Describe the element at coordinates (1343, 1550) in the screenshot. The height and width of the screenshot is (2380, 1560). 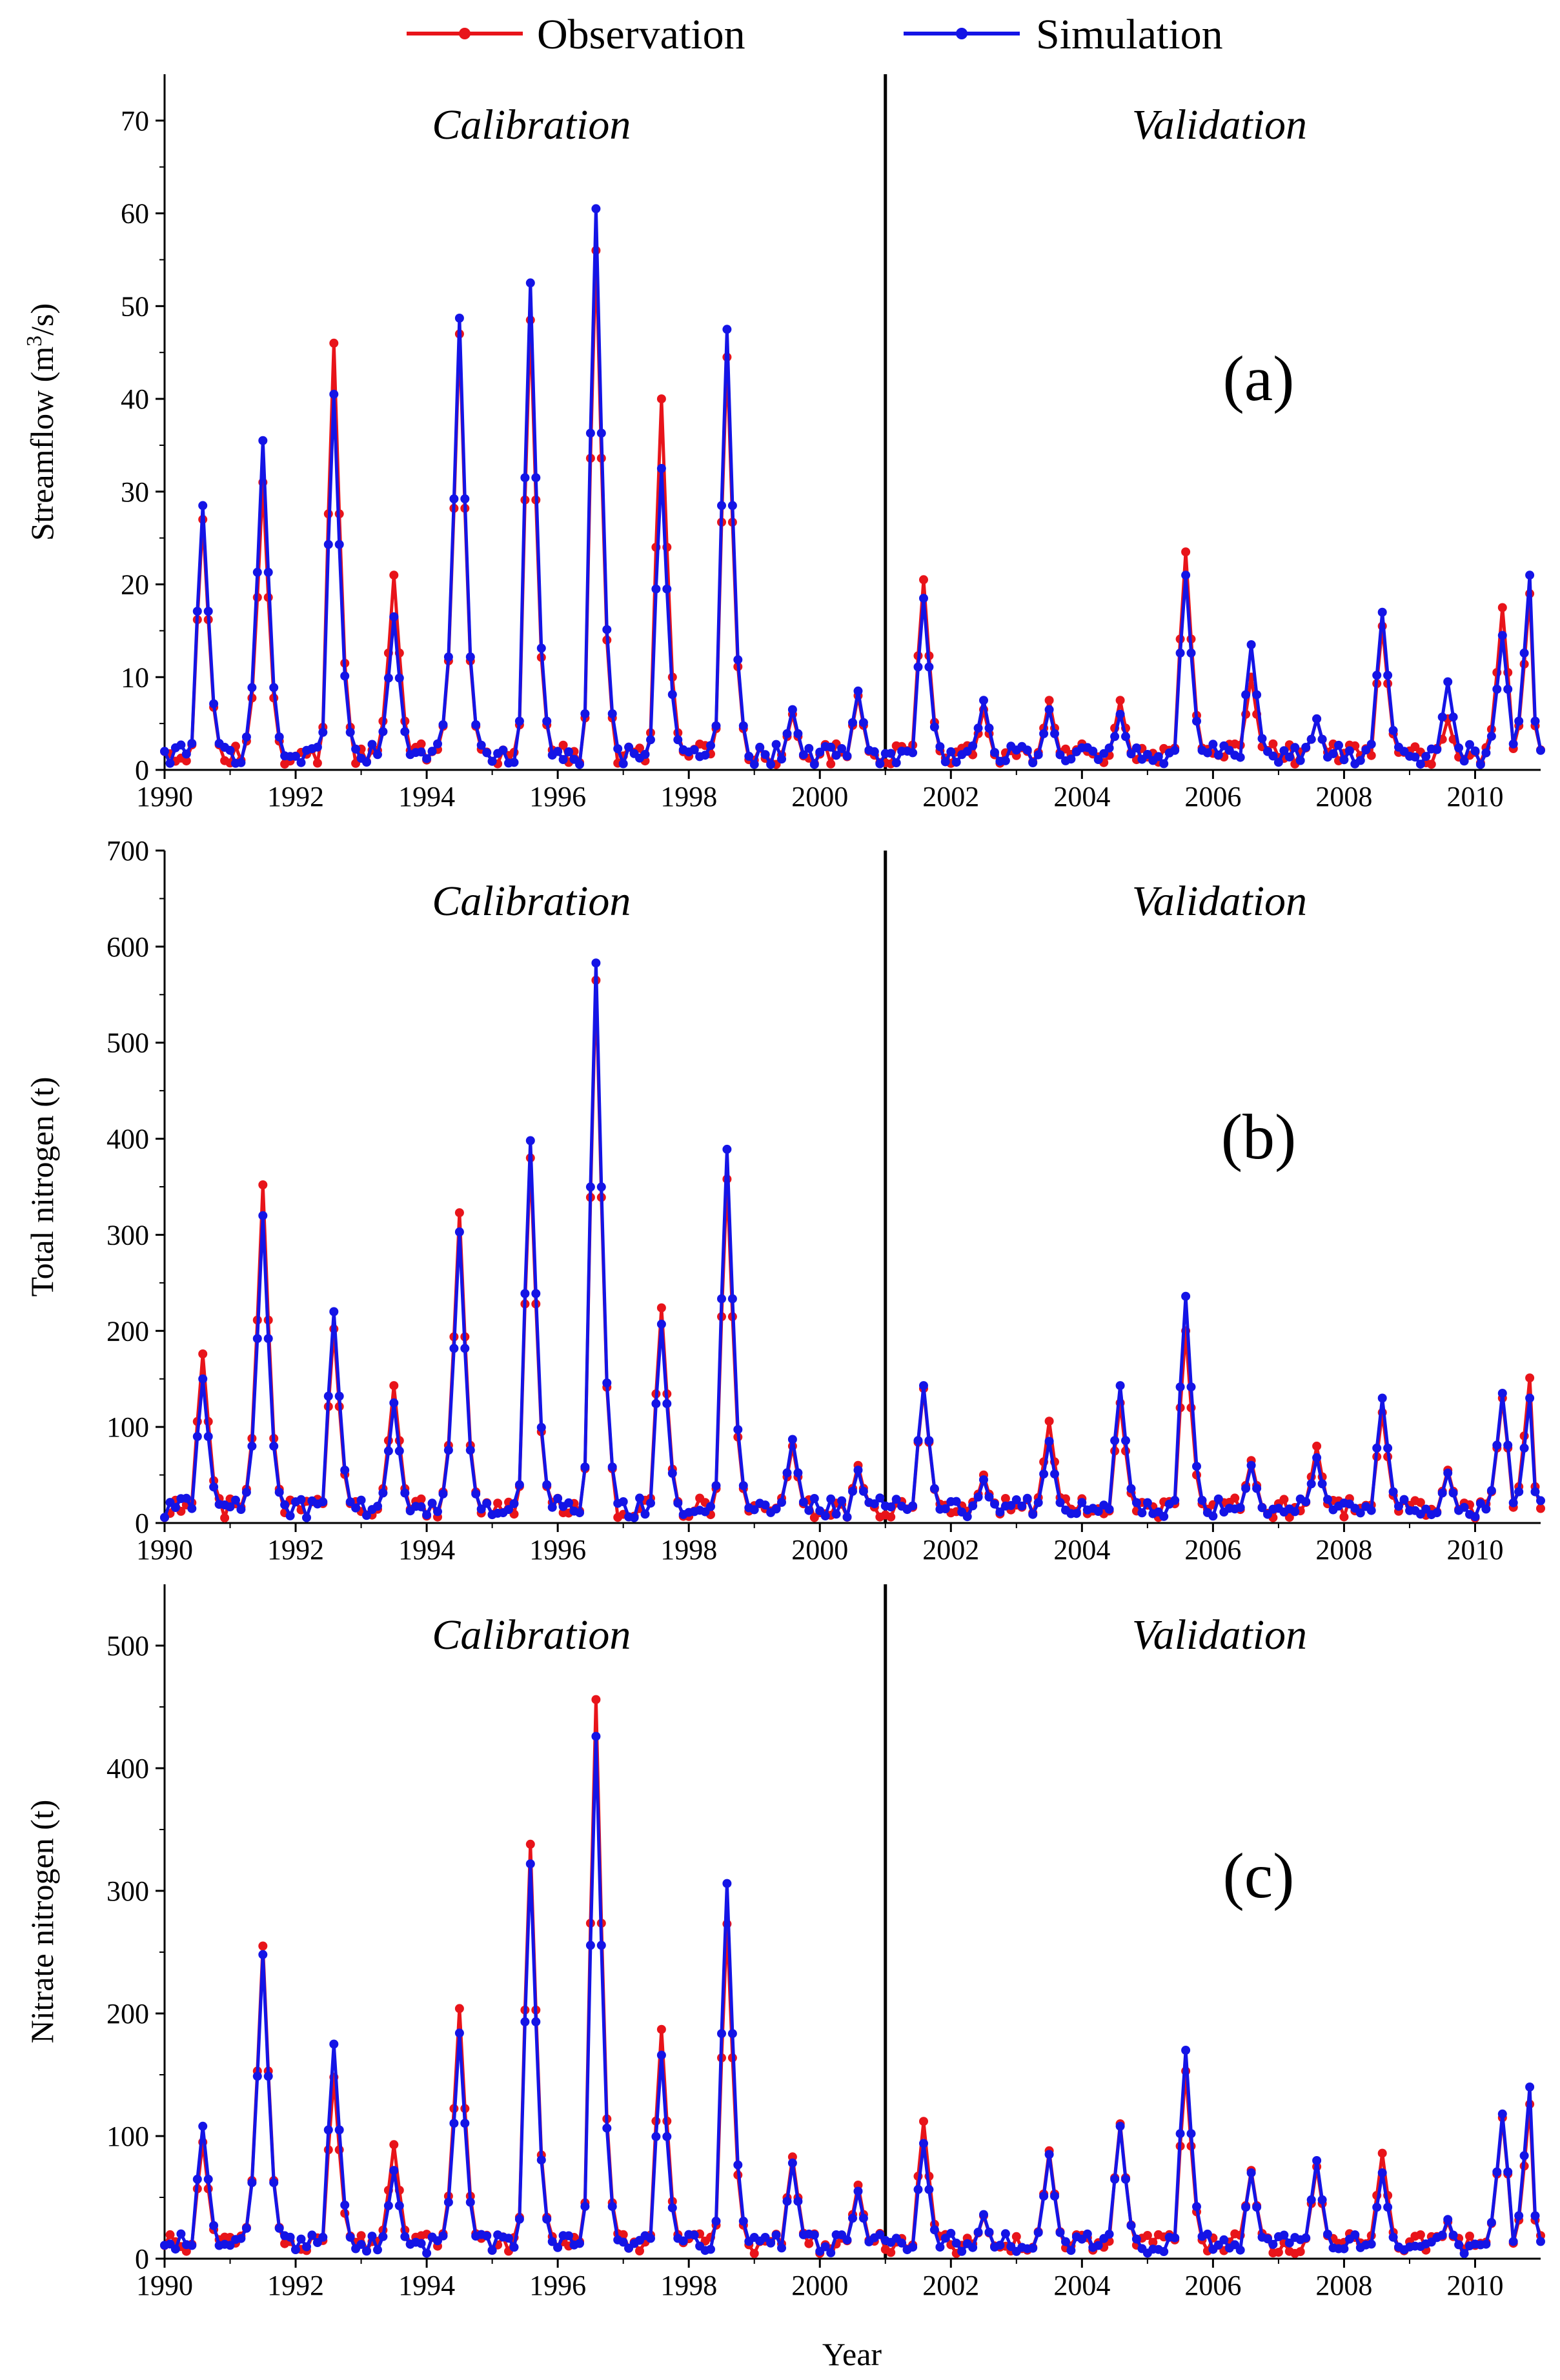
I see `x-tick-label: 2008` at that location.